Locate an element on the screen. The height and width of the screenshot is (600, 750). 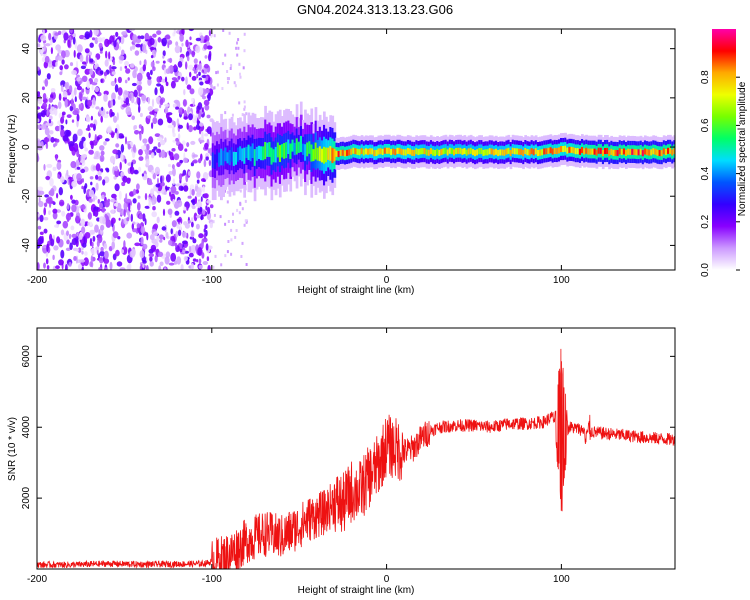
figure-title: GN04.2024.313.13.23.G06 is located at coordinates (375, 9).